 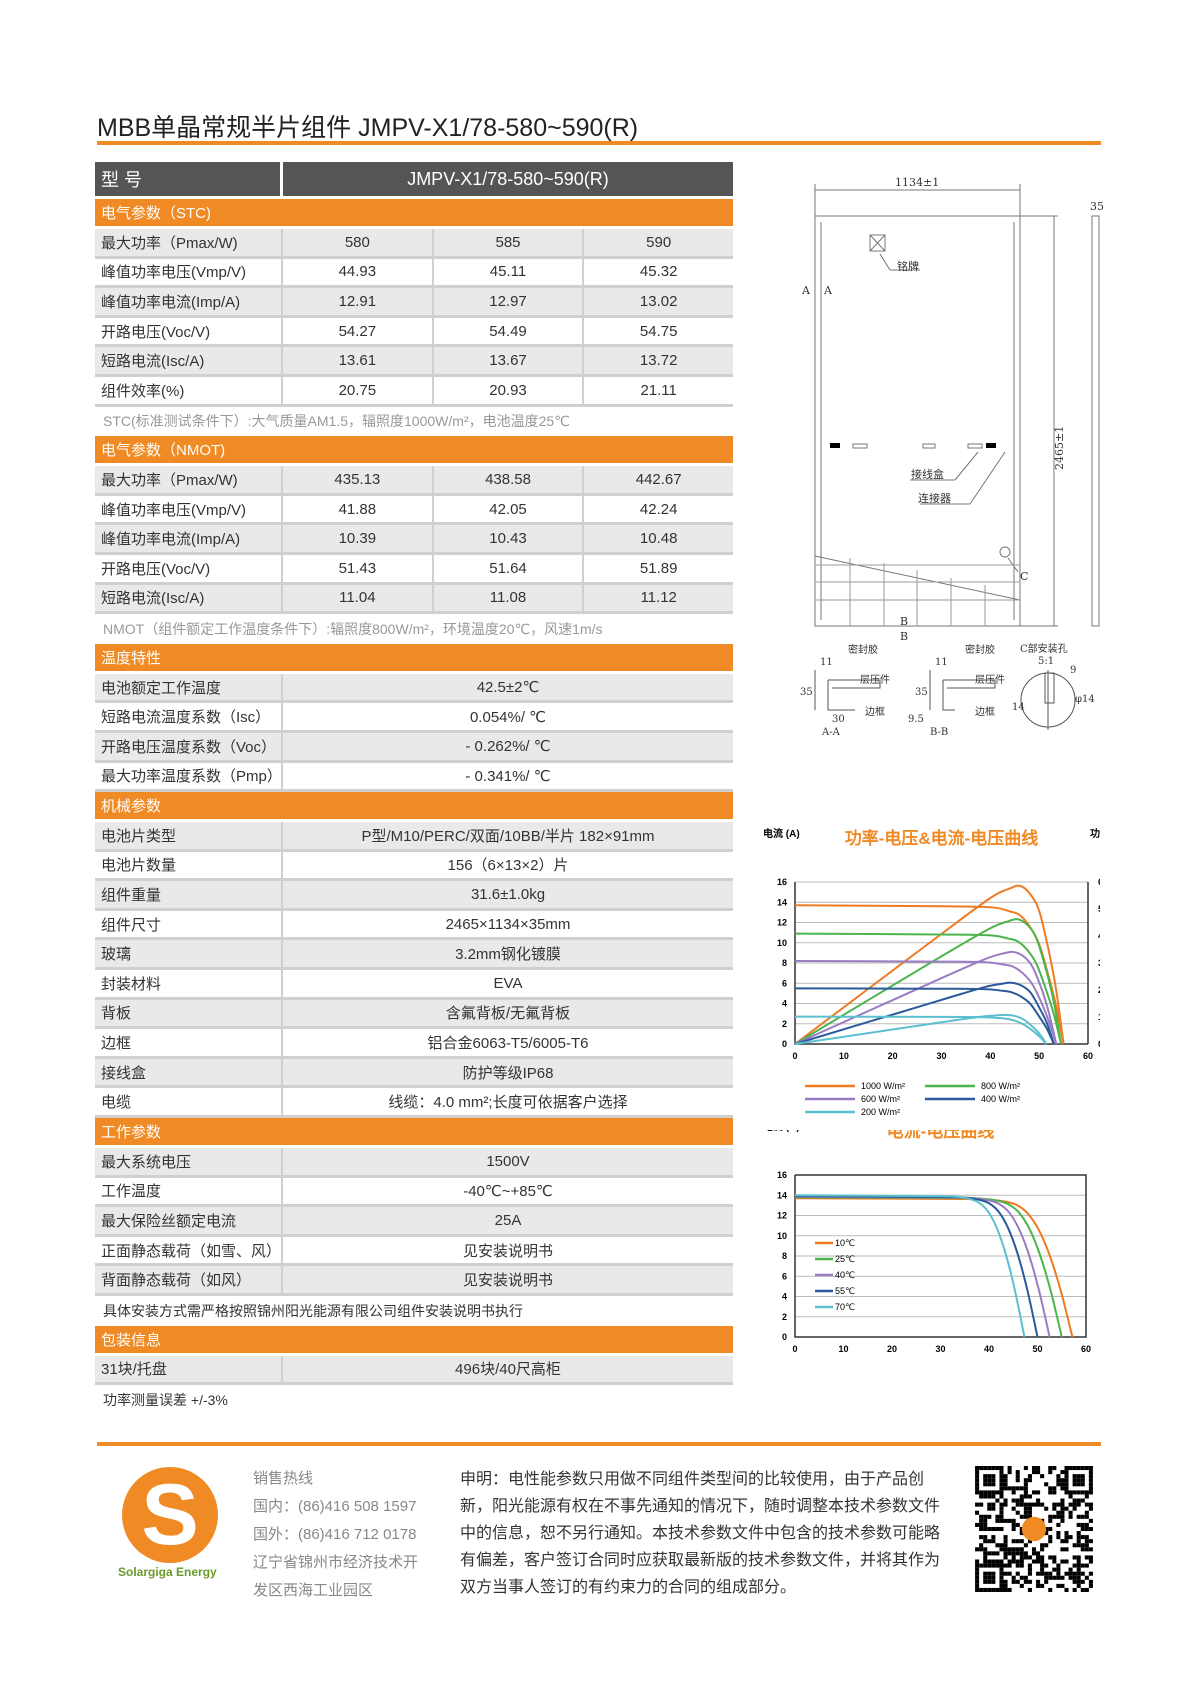 I want to click on row-value: 2465×1134×35mm, so click(x=508, y=924).